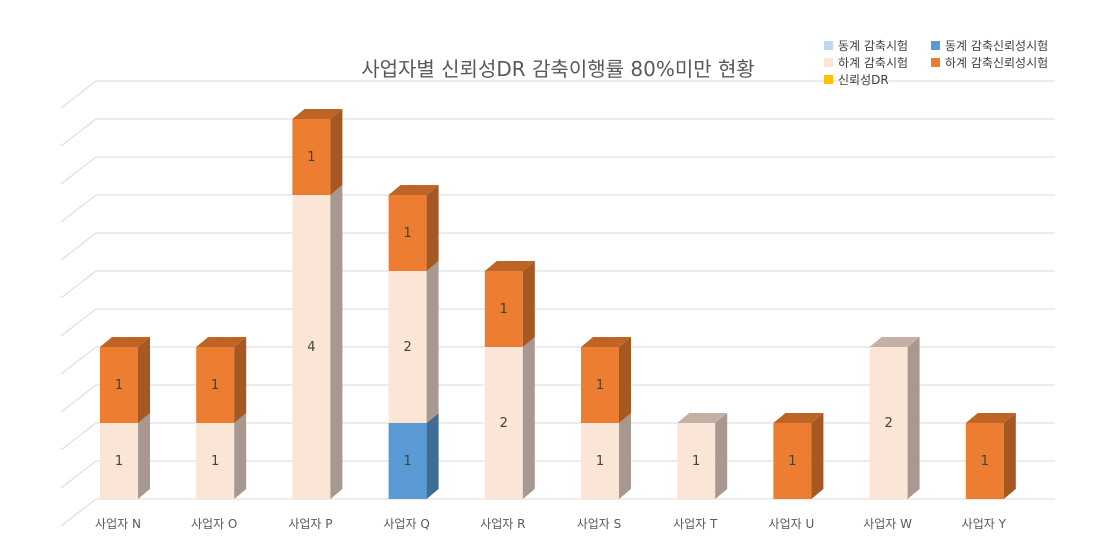 The height and width of the screenshot is (556, 1116). What do you see at coordinates (118, 524) in the screenshot?
I see `x-tick-label: 사업자 N` at bounding box center [118, 524].